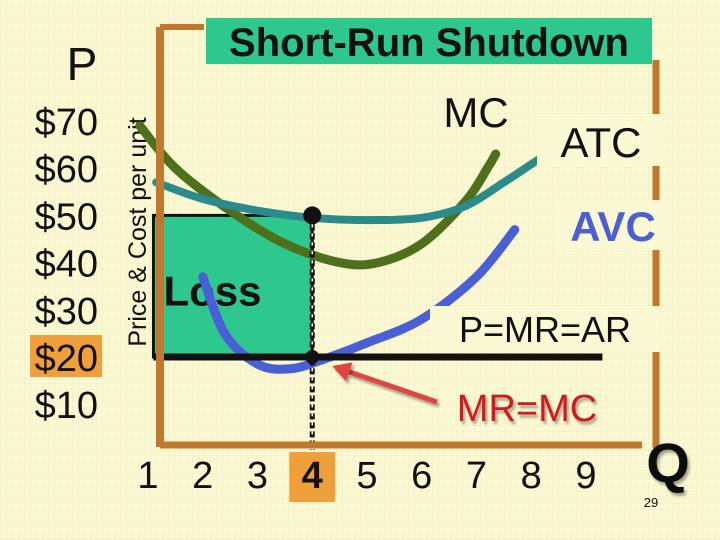 The width and height of the screenshot is (720, 540). What do you see at coordinates (421, 476) in the screenshot?
I see `x-tick-label: 6` at bounding box center [421, 476].